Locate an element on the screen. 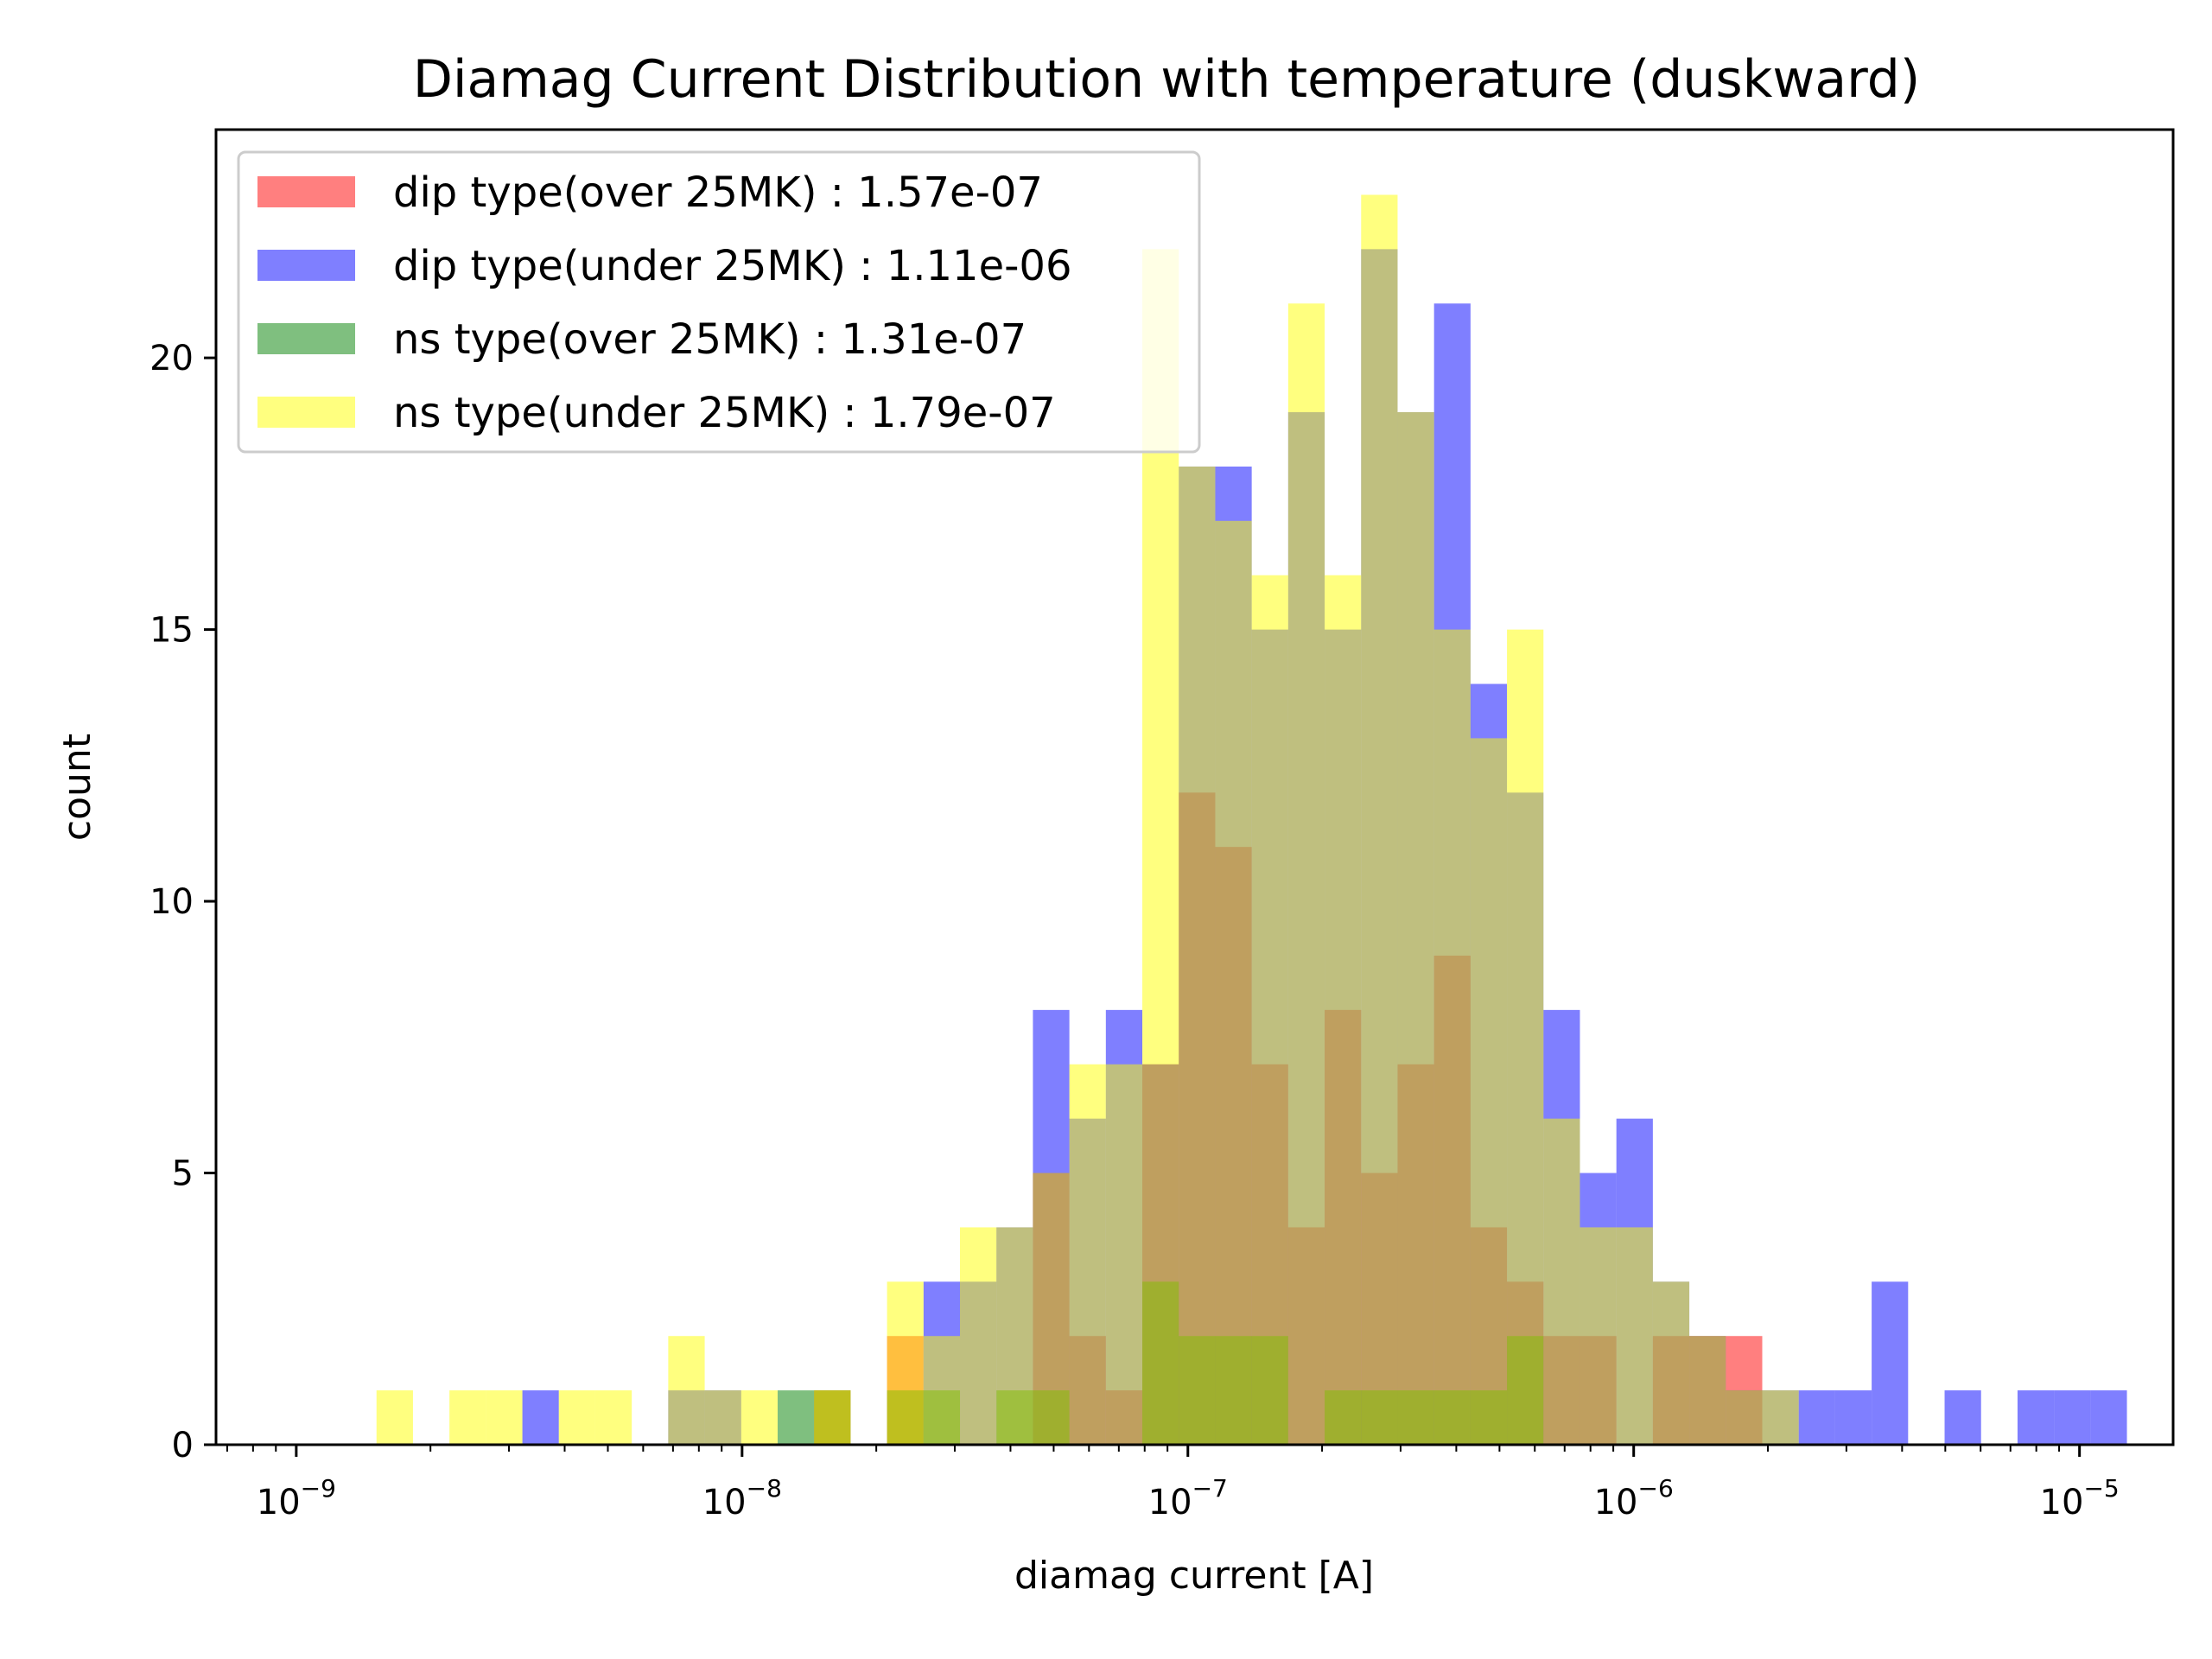 Image resolution: width=2212 pixels, height=1659 pixels. y-axis-ticks: 0 5 10 15 20 is located at coordinates (182, 902).